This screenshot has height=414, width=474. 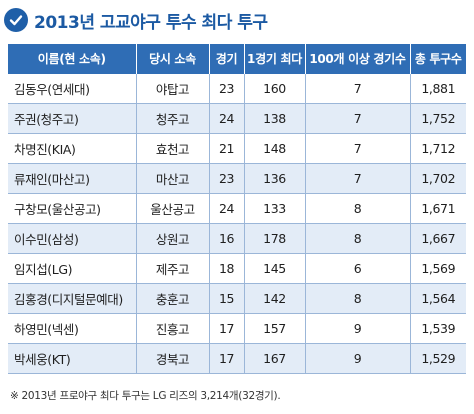 I want to click on cell-max-pitches: 136, so click(x=275, y=178).